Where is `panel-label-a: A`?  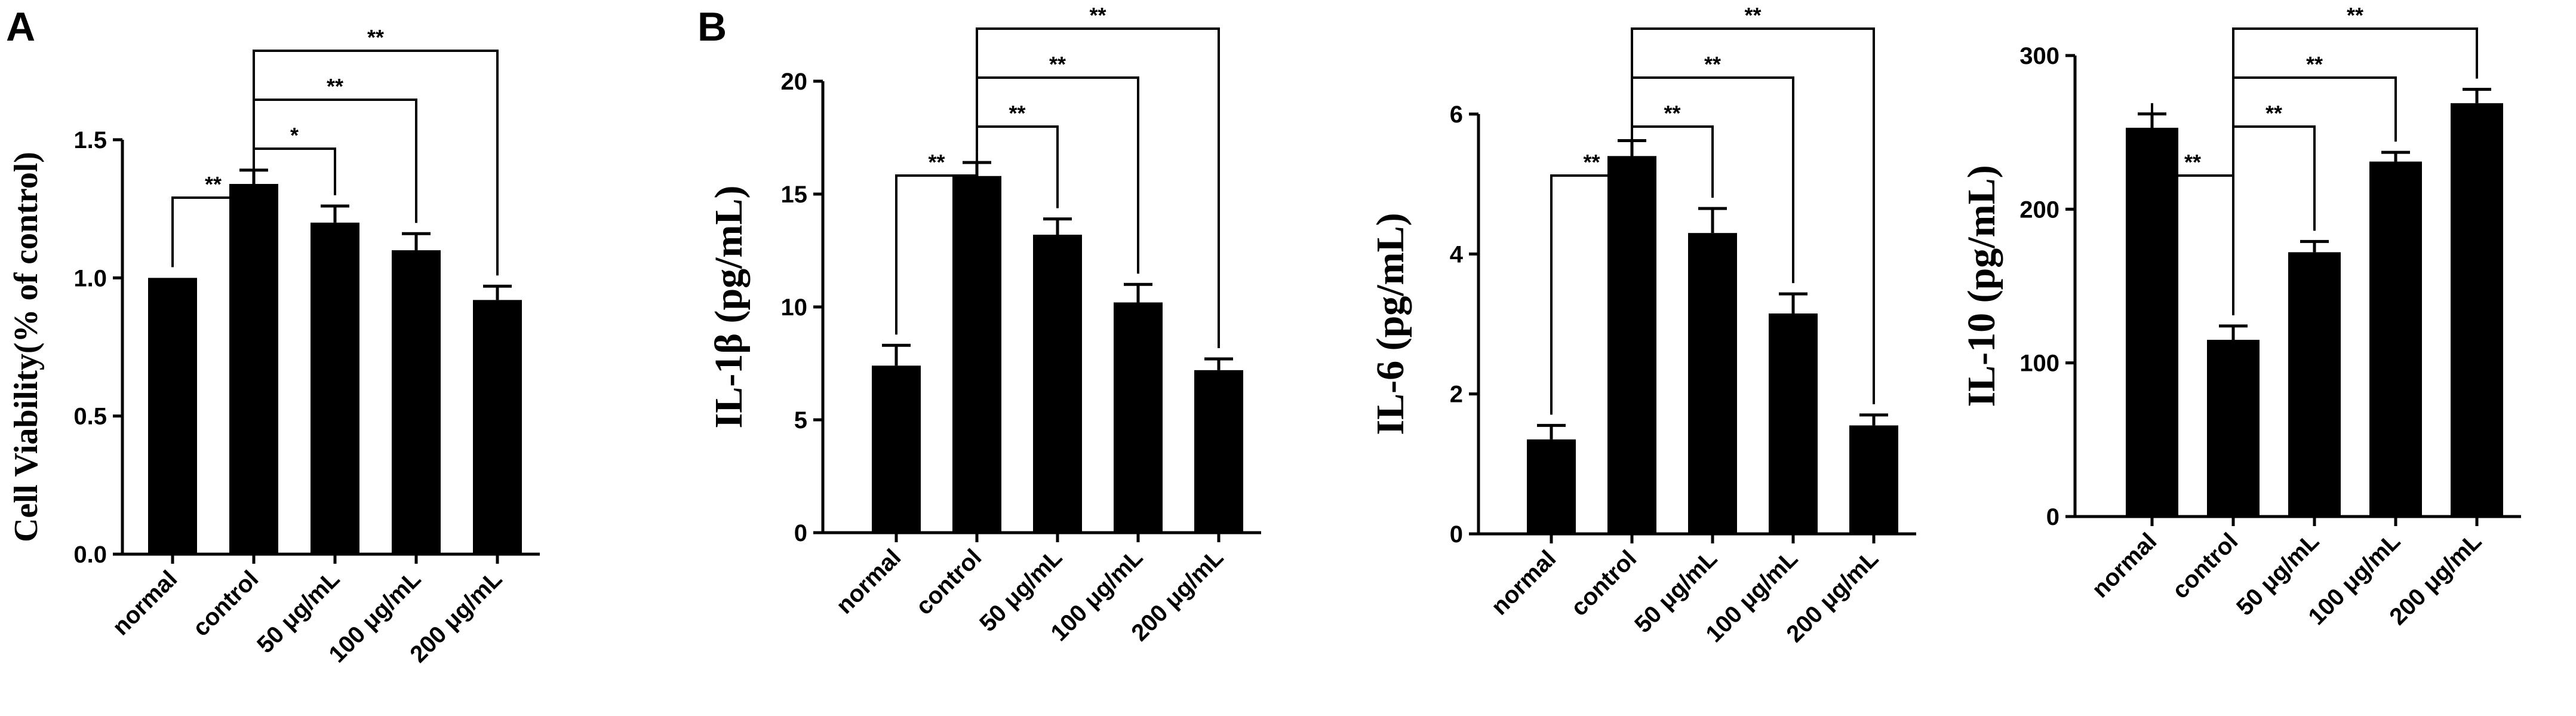 panel-label-a: A is located at coordinates (21, 27).